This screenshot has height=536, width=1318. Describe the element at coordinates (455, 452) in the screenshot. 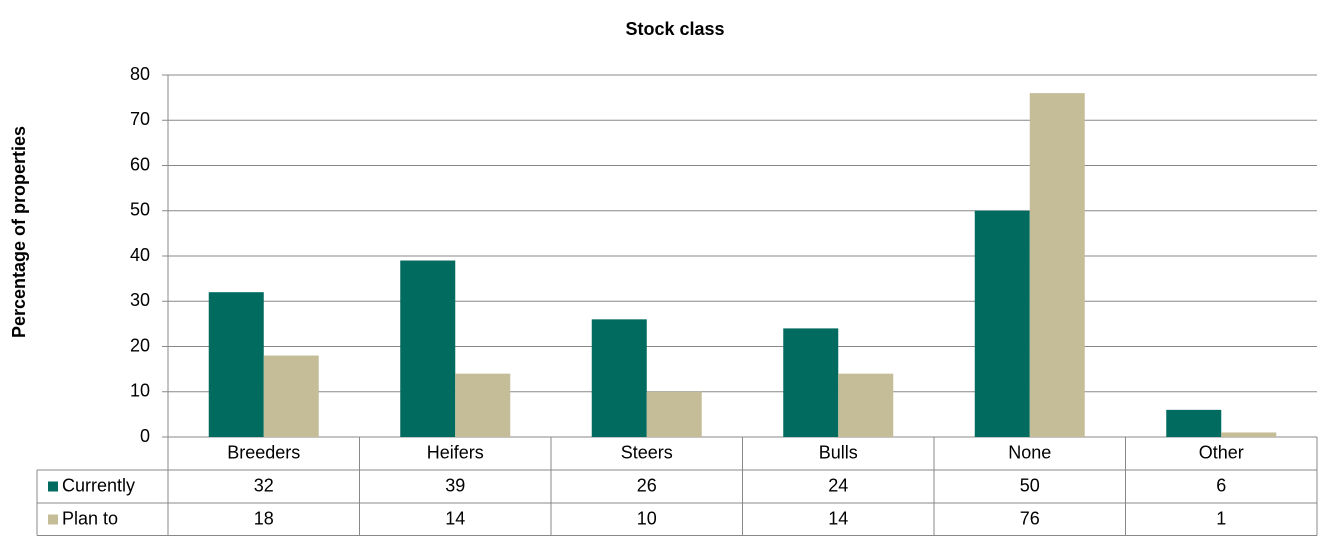

I see `x-tick-label: Heifers` at that location.